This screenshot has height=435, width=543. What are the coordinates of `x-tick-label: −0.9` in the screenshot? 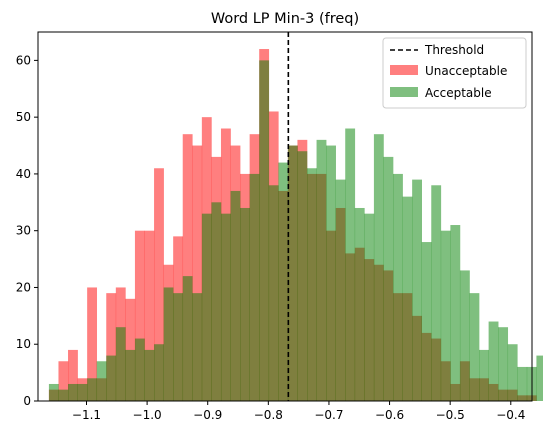 It's located at (207, 415).